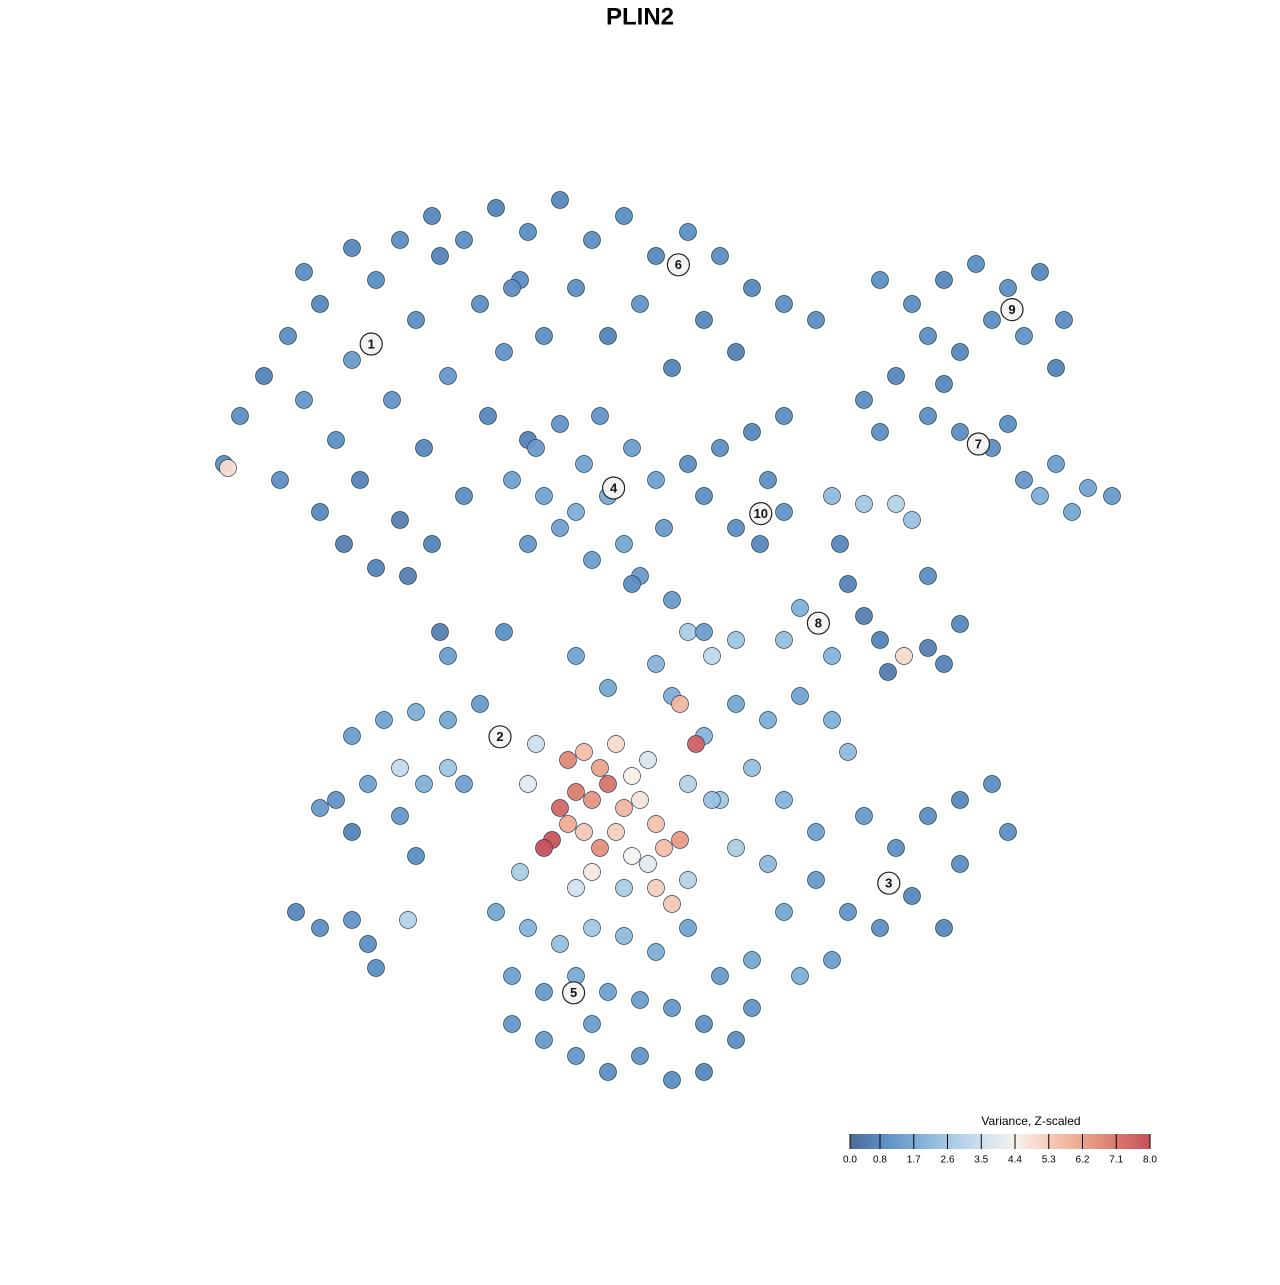 Image resolution: width=1280 pixels, height=1285 pixels. I want to click on colorbar-tick-label: 6.2, so click(1083, 1160).